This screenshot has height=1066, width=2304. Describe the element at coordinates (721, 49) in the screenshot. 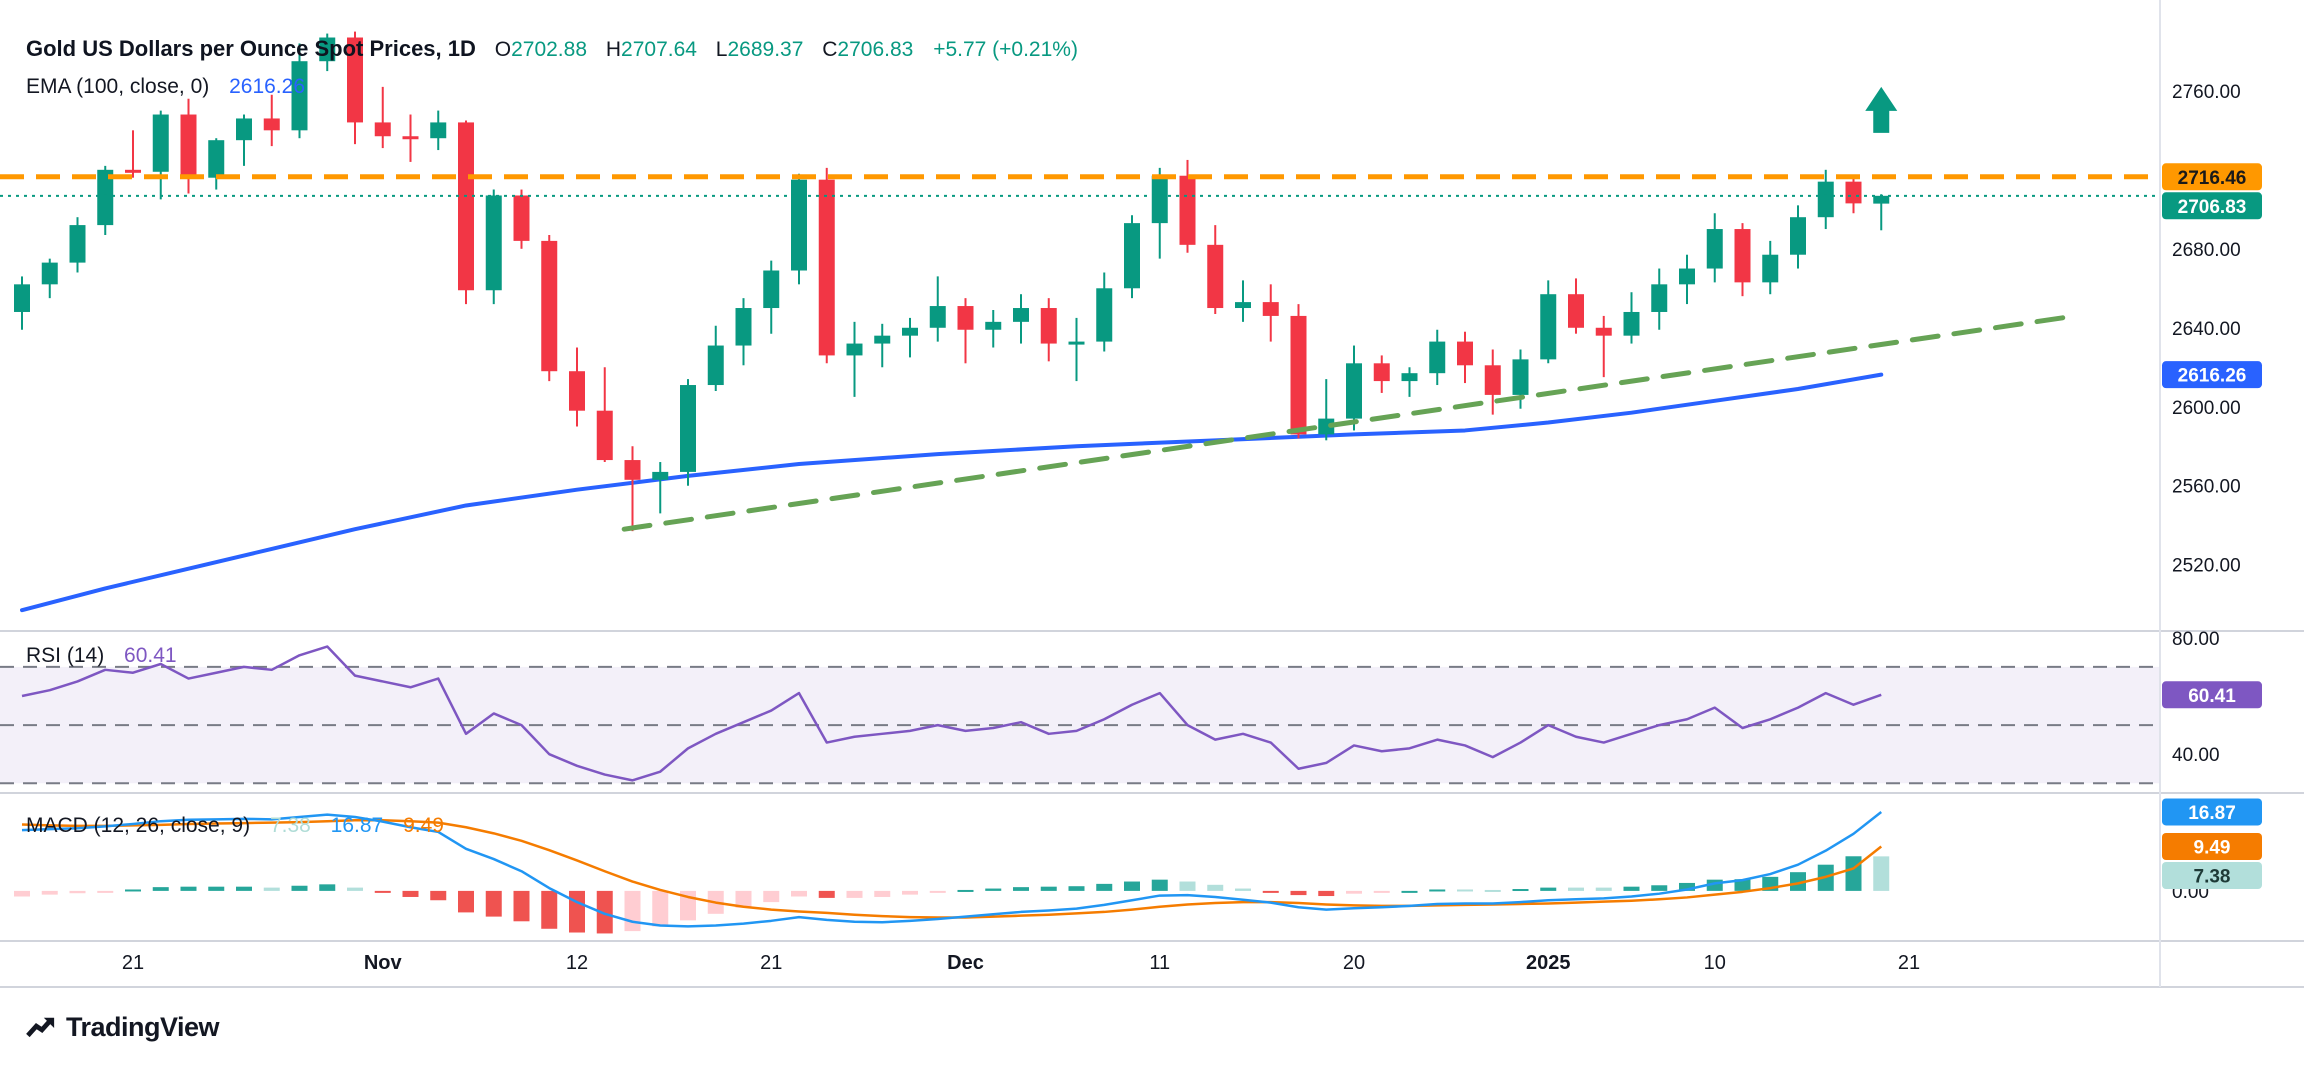

I see `low-label: L` at that location.